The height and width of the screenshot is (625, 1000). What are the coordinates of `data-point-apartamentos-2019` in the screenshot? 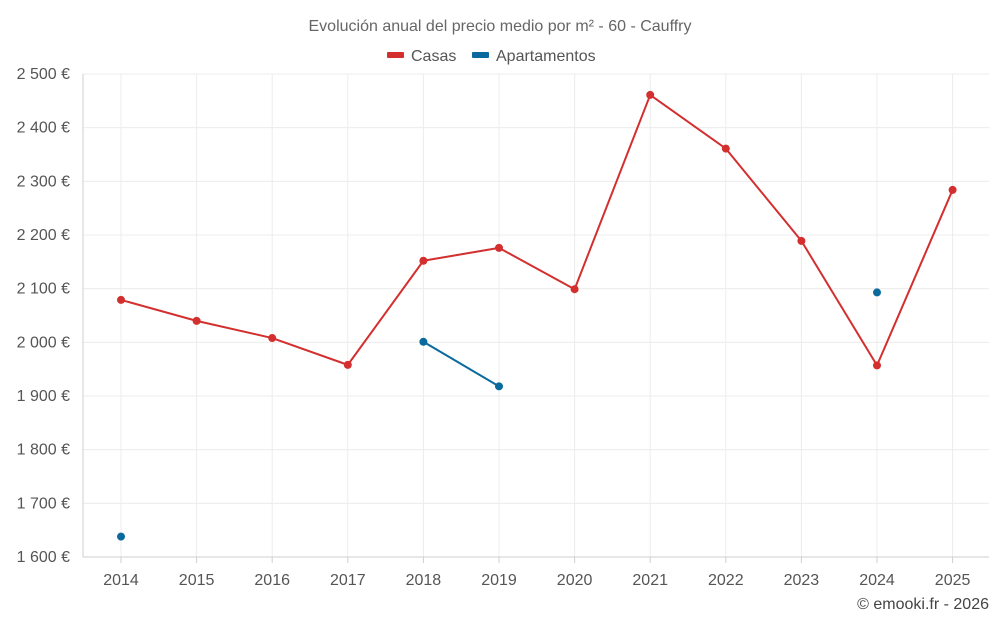 It's located at (499, 386).